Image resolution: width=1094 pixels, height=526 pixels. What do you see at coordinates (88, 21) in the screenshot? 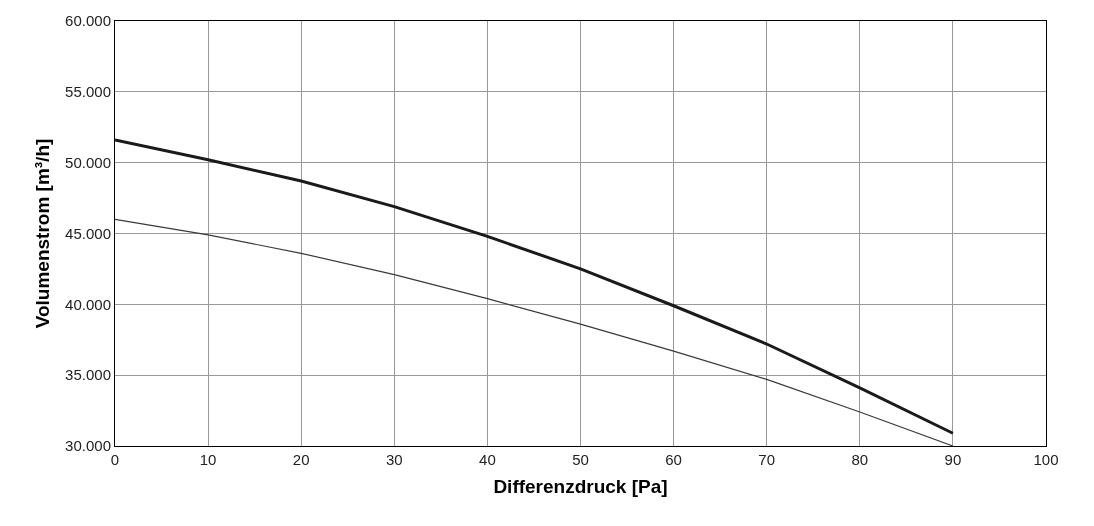
I see `y-tick-label: 60.000` at bounding box center [88, 21].